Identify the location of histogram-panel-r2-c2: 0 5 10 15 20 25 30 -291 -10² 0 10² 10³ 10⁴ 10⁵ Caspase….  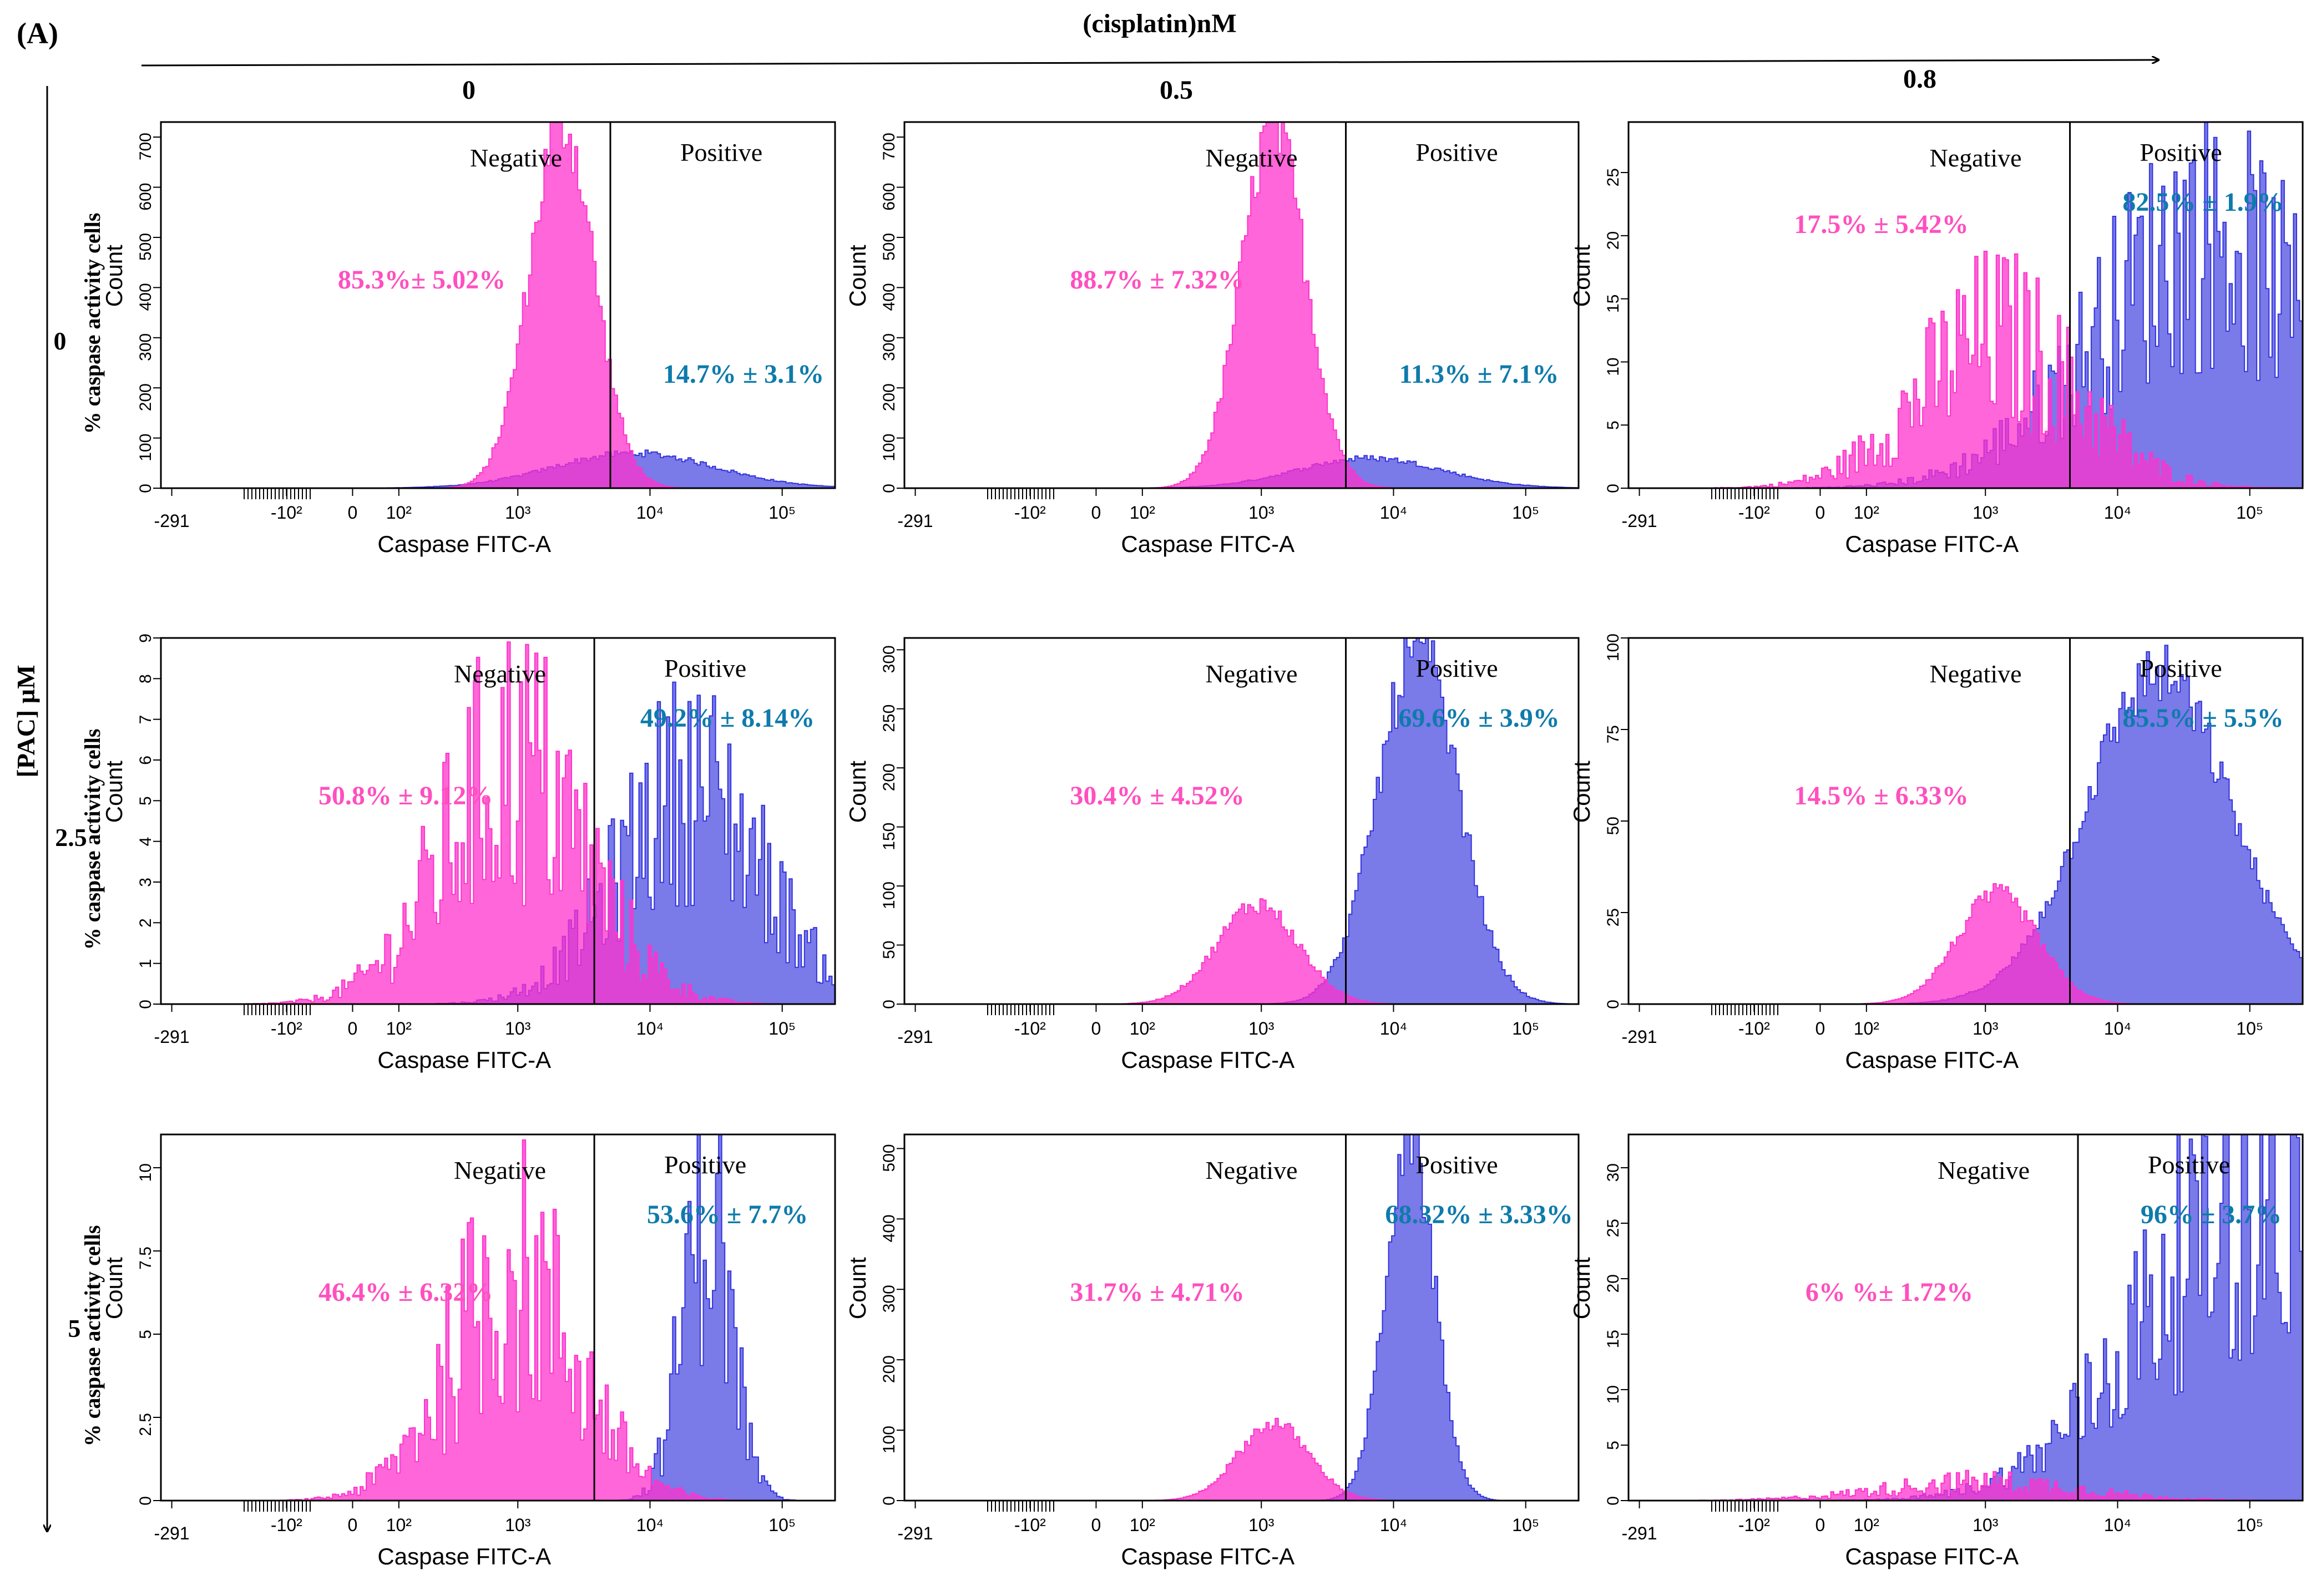
(1936, 1351).